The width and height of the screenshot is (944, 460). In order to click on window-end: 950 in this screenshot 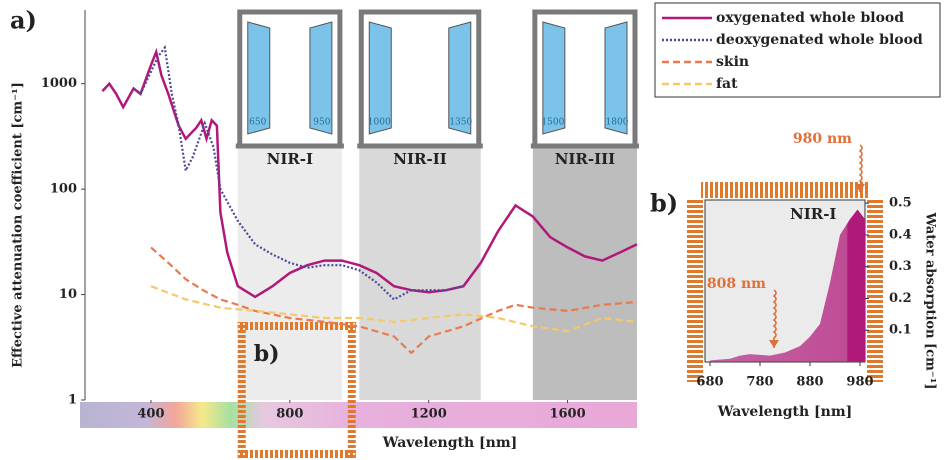, I will do `click(321, 123)`.